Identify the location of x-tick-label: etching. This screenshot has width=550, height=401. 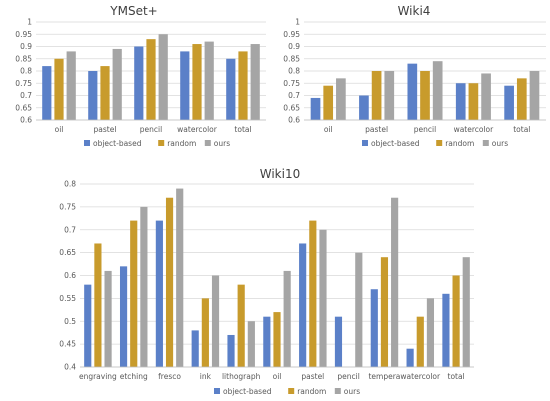
(134, 376).